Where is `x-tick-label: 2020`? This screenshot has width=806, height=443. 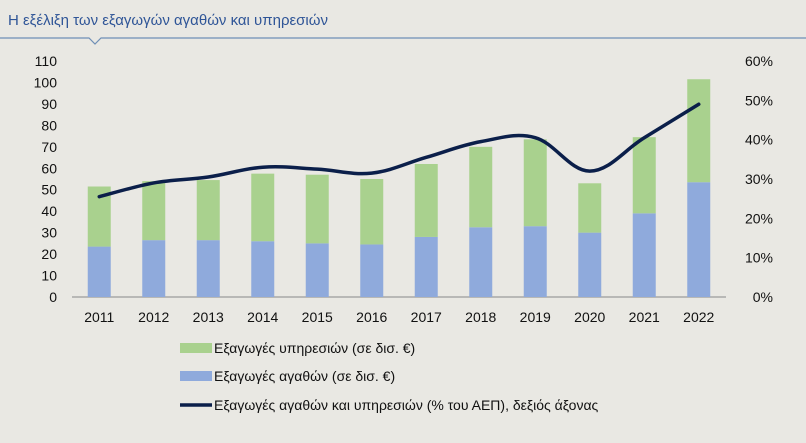 x-tick-label: 2020 is located at coordinates (589, 317).